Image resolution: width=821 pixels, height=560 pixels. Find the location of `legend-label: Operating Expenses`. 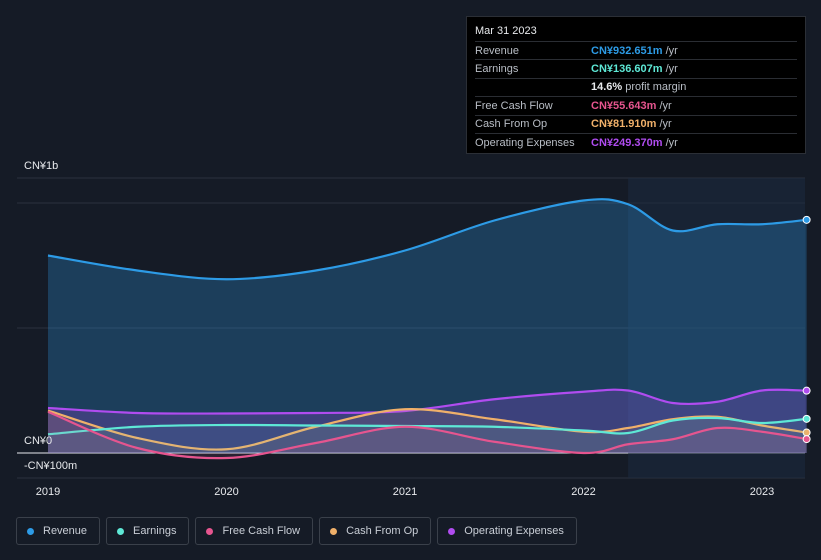

legend-label: Operating Expenses is located at coordinates (514, 531).